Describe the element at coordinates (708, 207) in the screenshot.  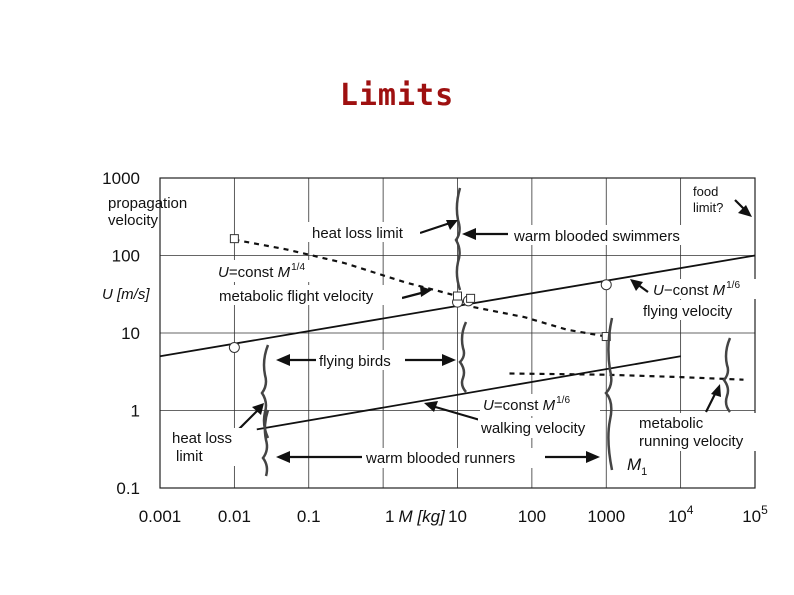
I see `label-food-2: limit?` at that location.